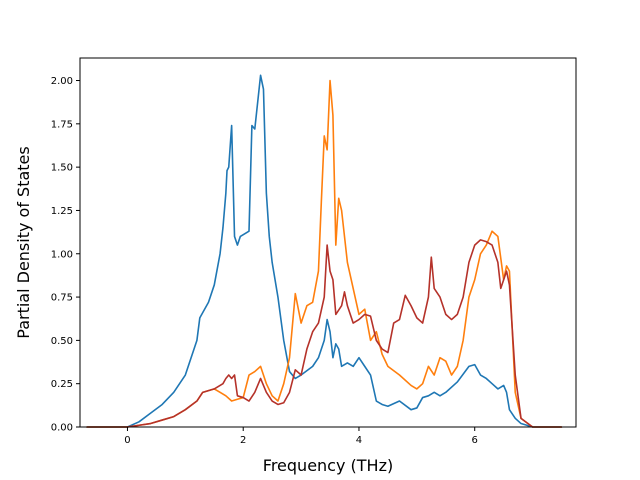 This screenshot has height=480, width=640. Describe the element at coordinates (62, 384) in the screenshot. I see `y-tick-label: 0.25` at that location.